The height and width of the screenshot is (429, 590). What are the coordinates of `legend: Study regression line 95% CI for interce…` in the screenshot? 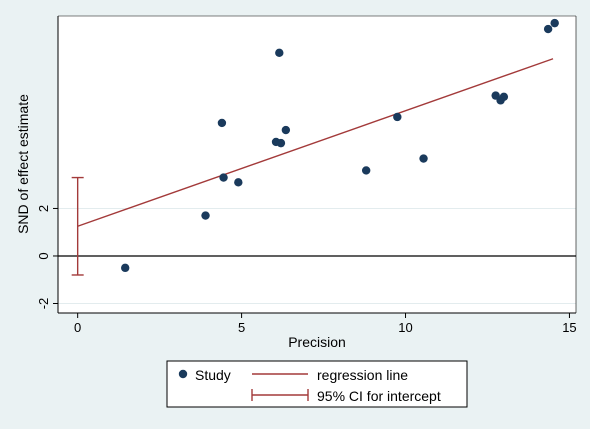 It's located at (317, 384).